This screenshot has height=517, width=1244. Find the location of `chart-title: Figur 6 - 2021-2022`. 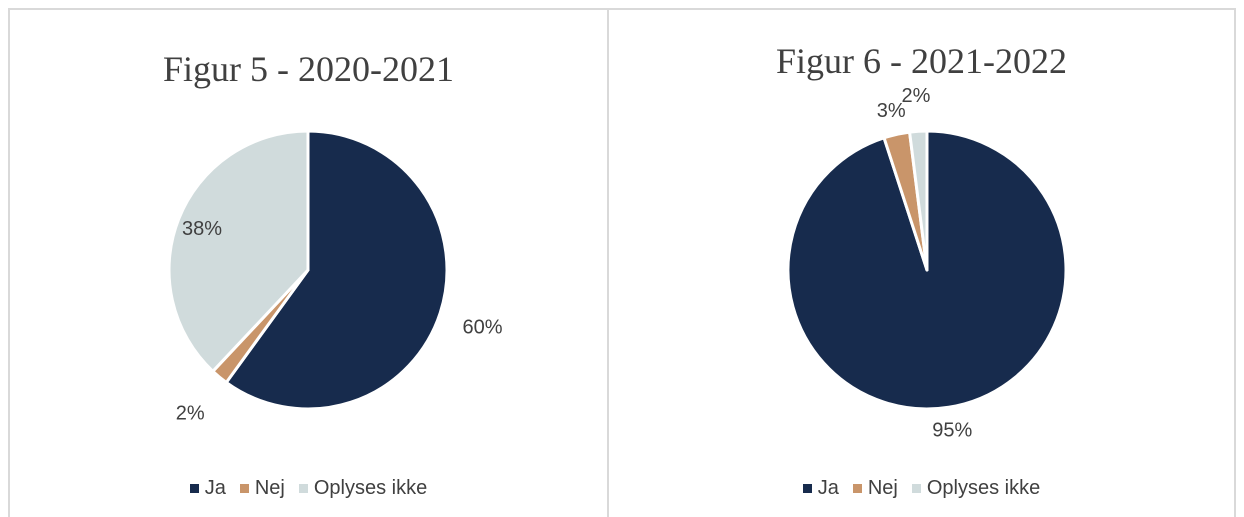

chart-title: Figur 6 - 2021-2022 is located at coordinates (921, 61).